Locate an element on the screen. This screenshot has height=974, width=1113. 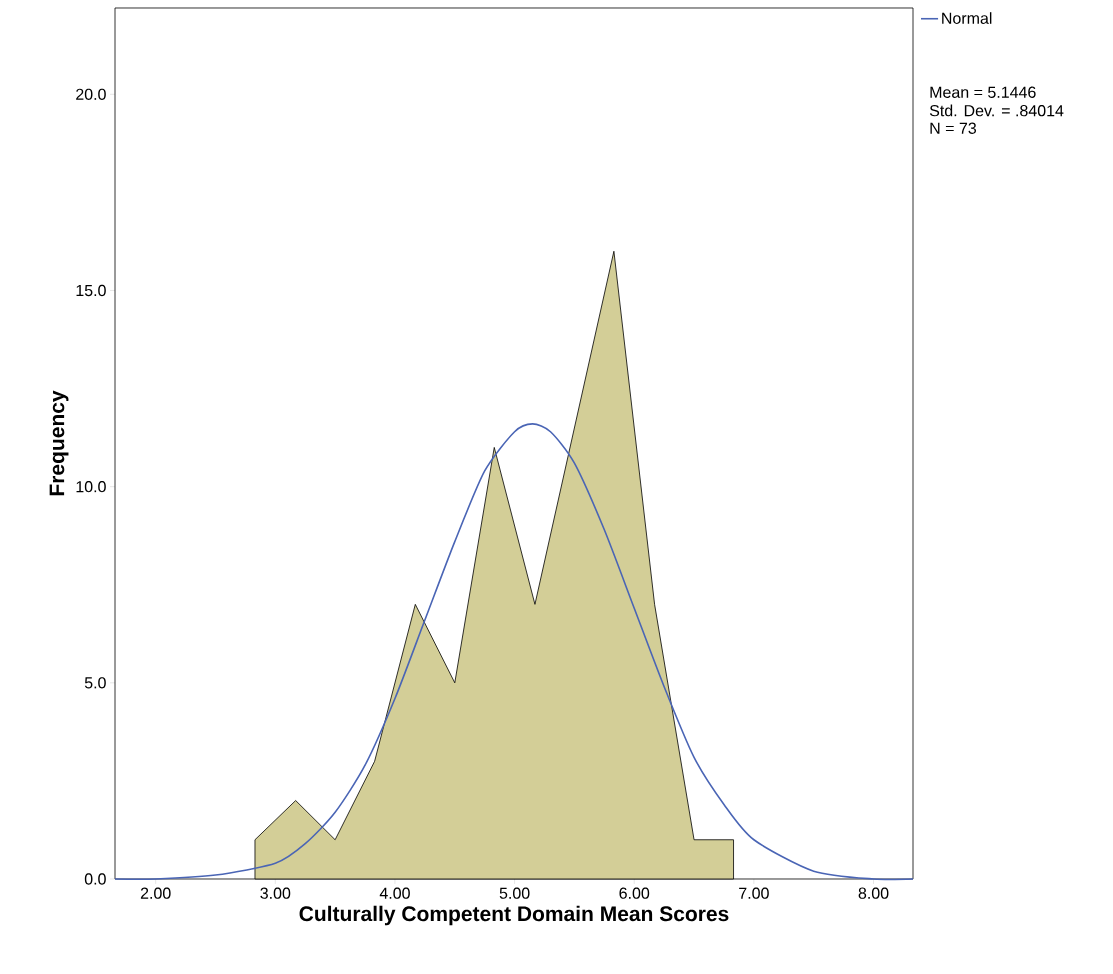
x-tick-label: 7.00 is located at coordinates (754, 893).